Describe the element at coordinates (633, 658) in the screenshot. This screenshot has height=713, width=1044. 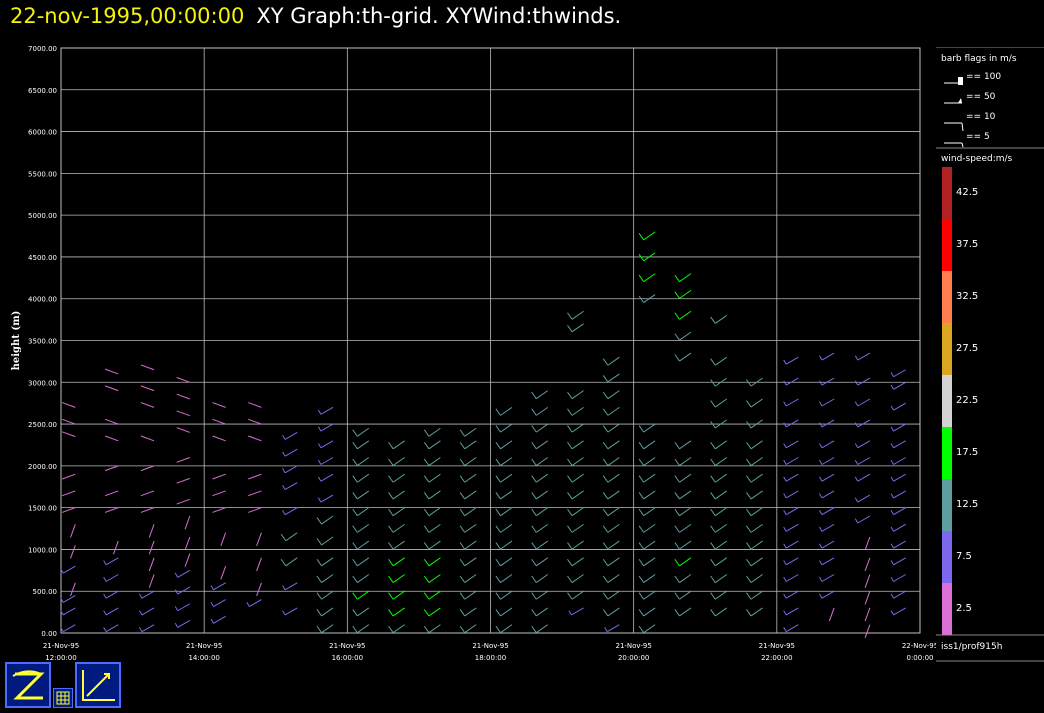
I see `x-tick-label-time: 20:00:00` at that location.